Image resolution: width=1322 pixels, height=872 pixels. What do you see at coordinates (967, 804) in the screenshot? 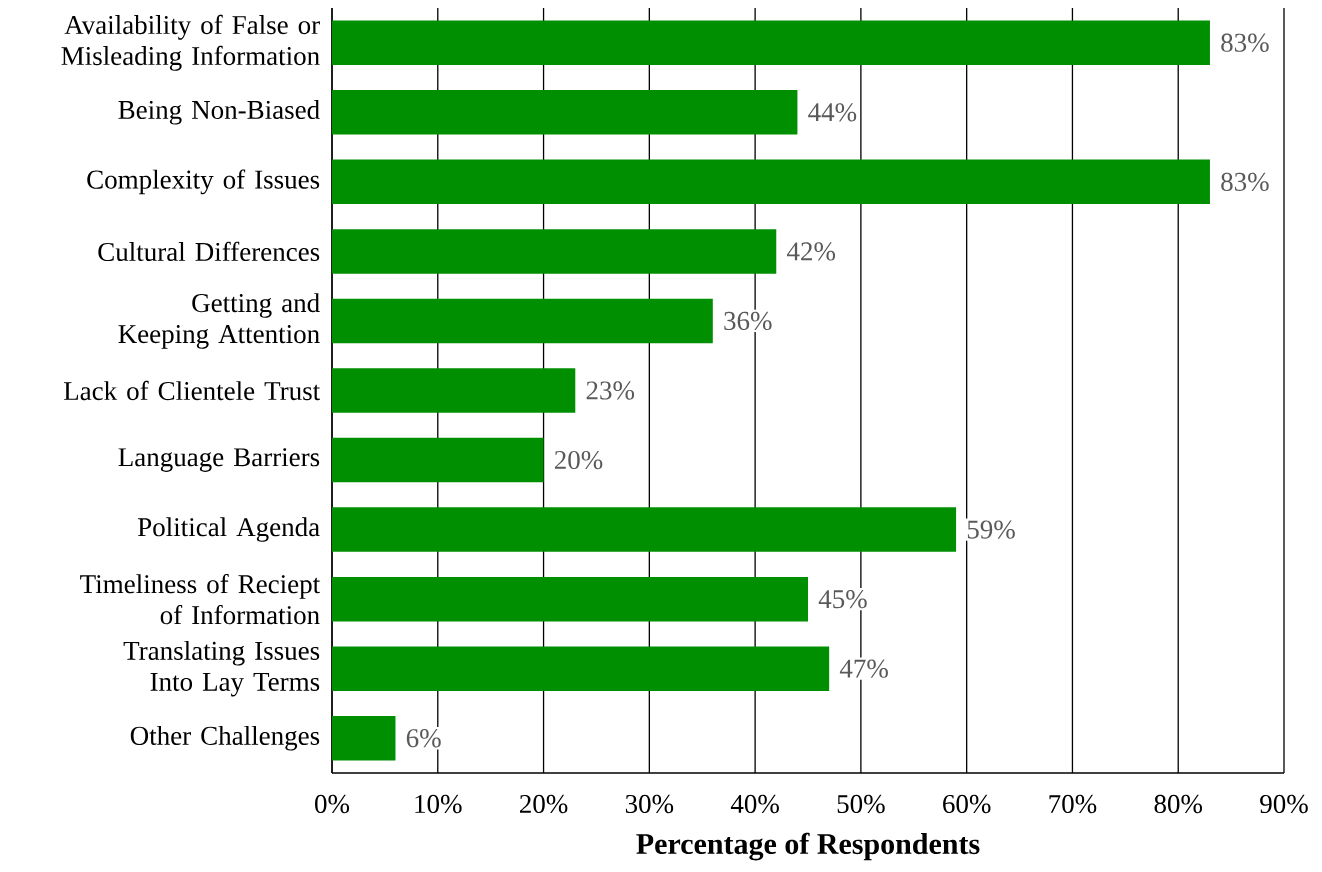
I see `x-tick-label: 60%` at bounding box center [967, 804].